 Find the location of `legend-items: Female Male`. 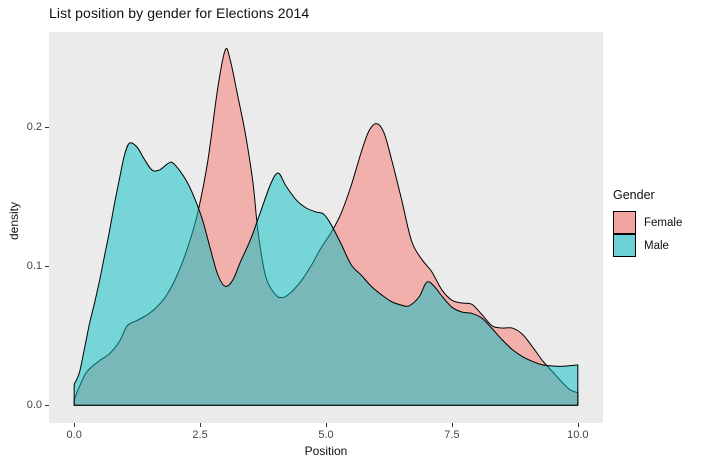

legend-items: Female Male is located at coordinates (662, 234).